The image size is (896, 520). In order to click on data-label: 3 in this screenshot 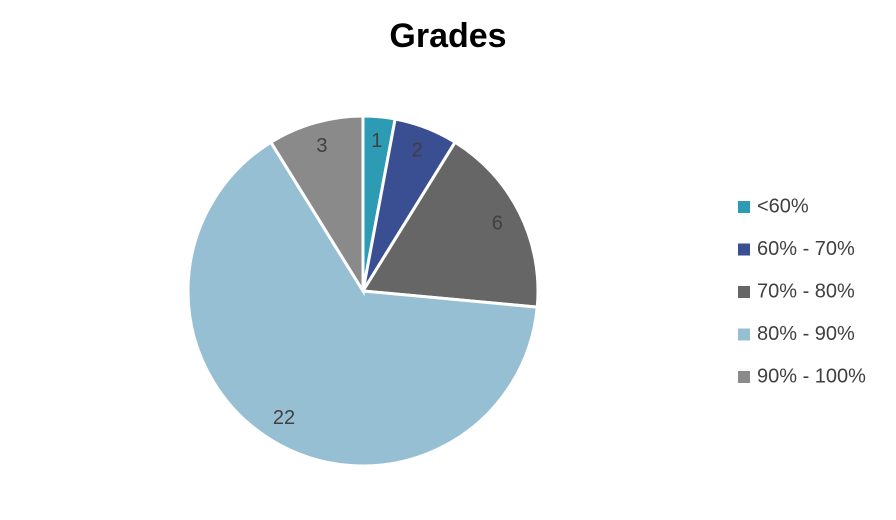, I will do `click(321, 146)`.